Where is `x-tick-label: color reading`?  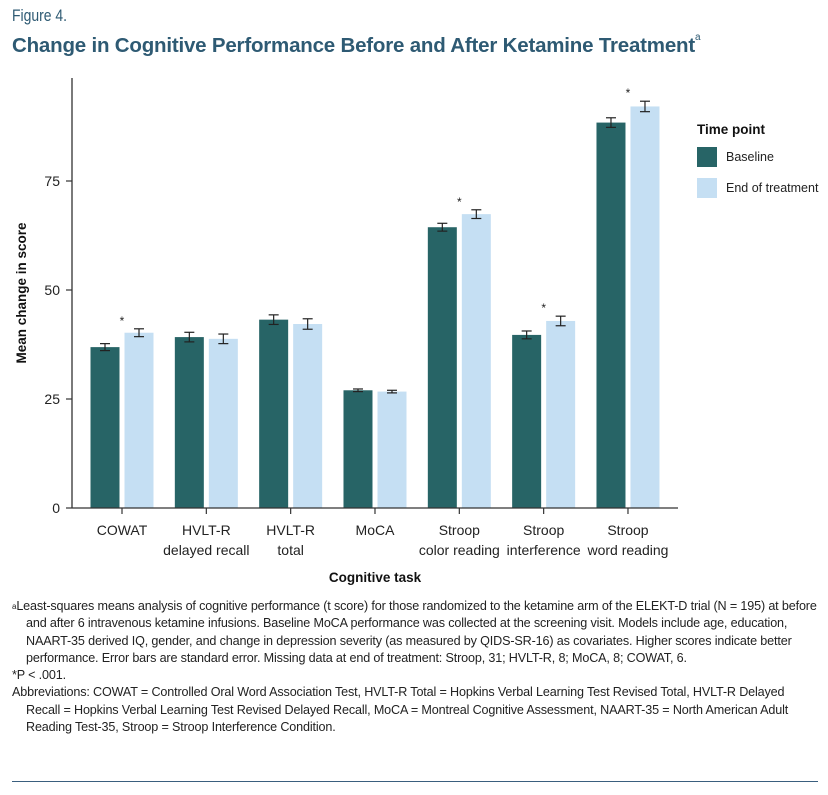 x-tick-label: color reading is located at coordinates (459, 550).